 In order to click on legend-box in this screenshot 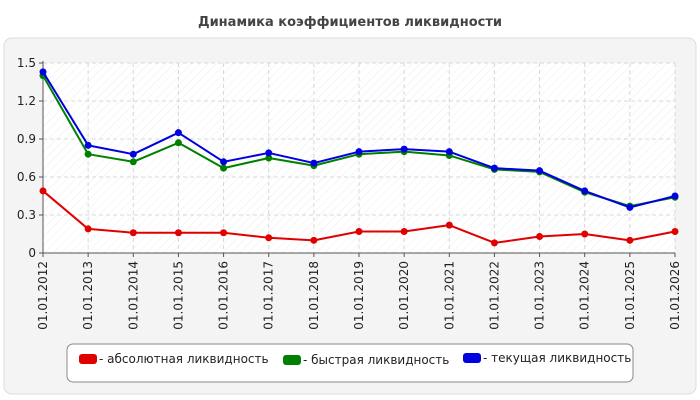, I will do `click(350, 363)`.